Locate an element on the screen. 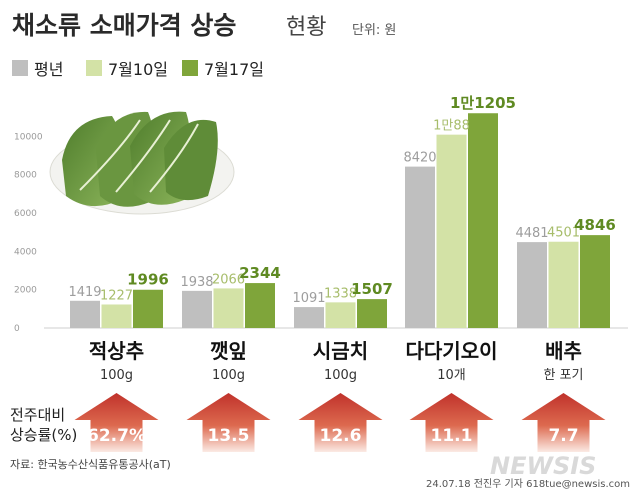 This screenshot has height=497, width=640. y-tick-label-4: 8000 is located at coordinates (25, 176).